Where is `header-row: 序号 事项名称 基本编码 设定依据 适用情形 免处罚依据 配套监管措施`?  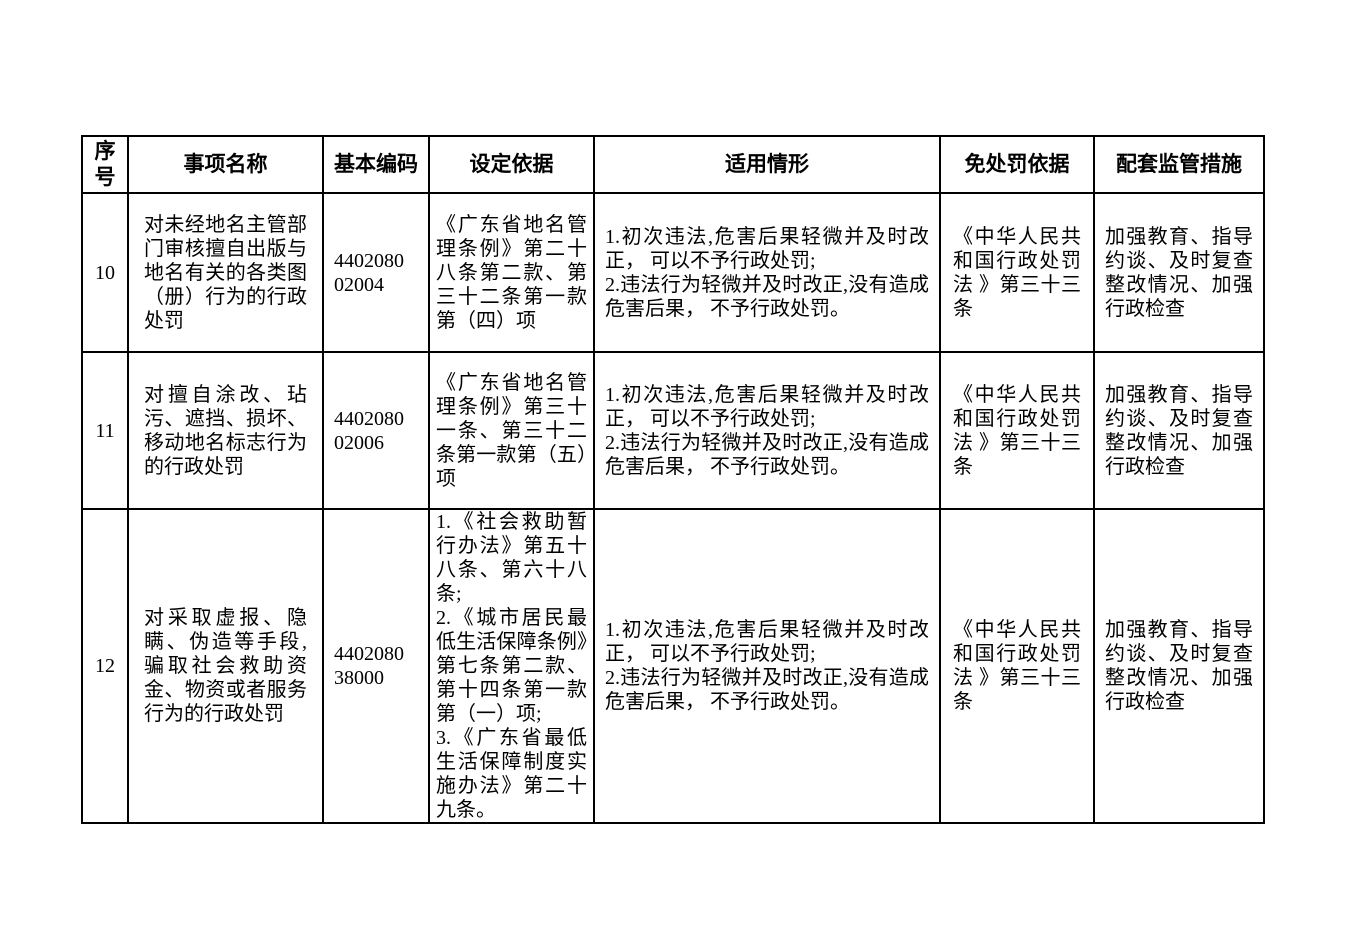 header-row: 序号 事项名称 基本编码 设定依据 适用情形 免处罚依据 配套监管措施 is located at coordinates (673, 164).